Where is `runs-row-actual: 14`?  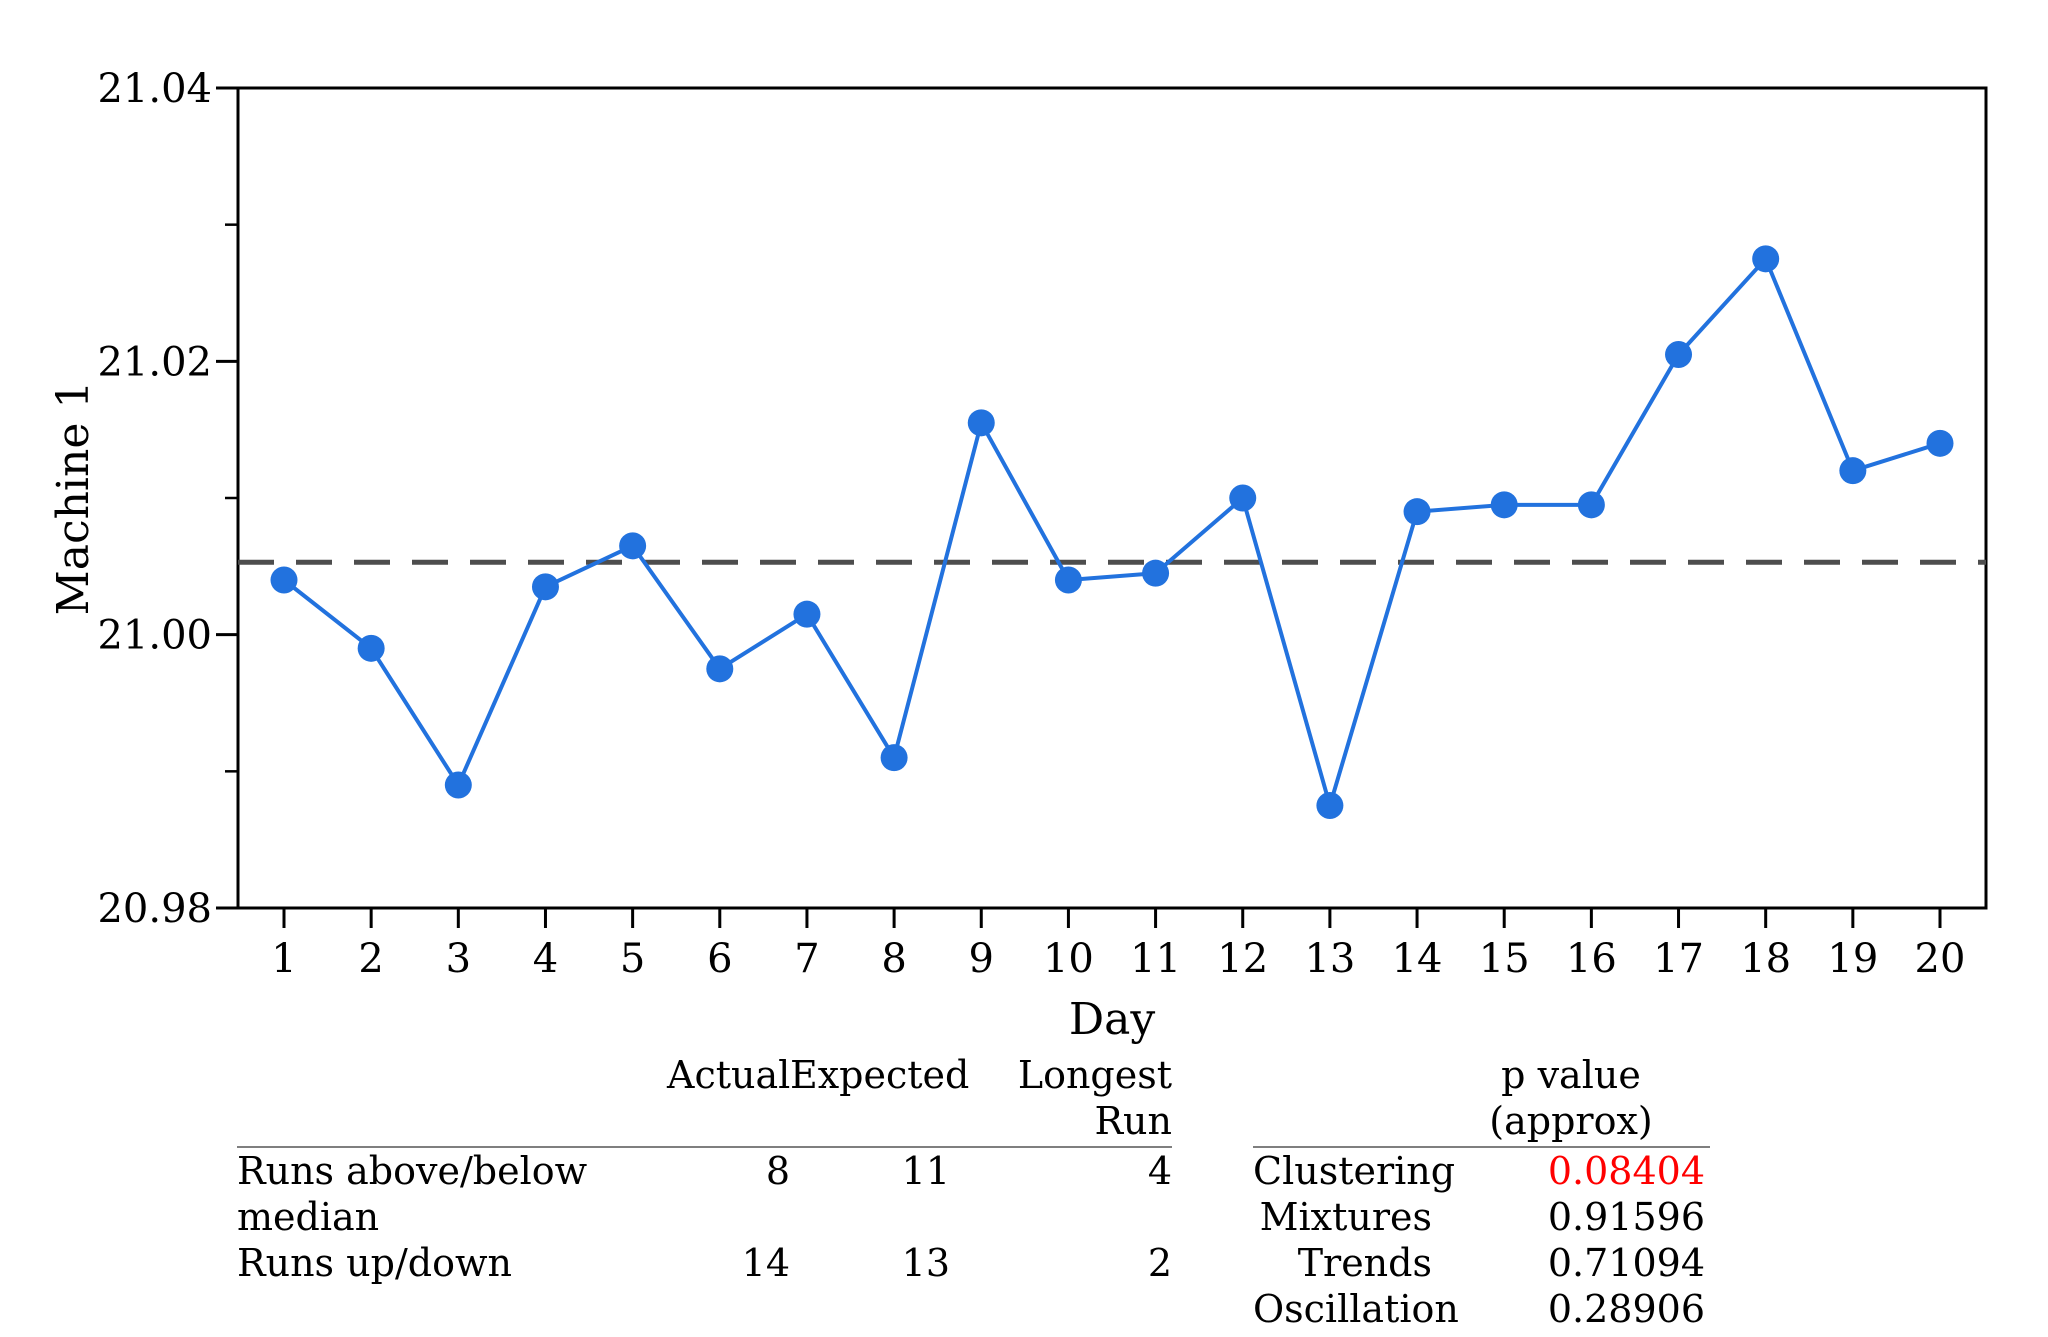 runs-row-actual: 14 is located at coordinates (765, 1263).